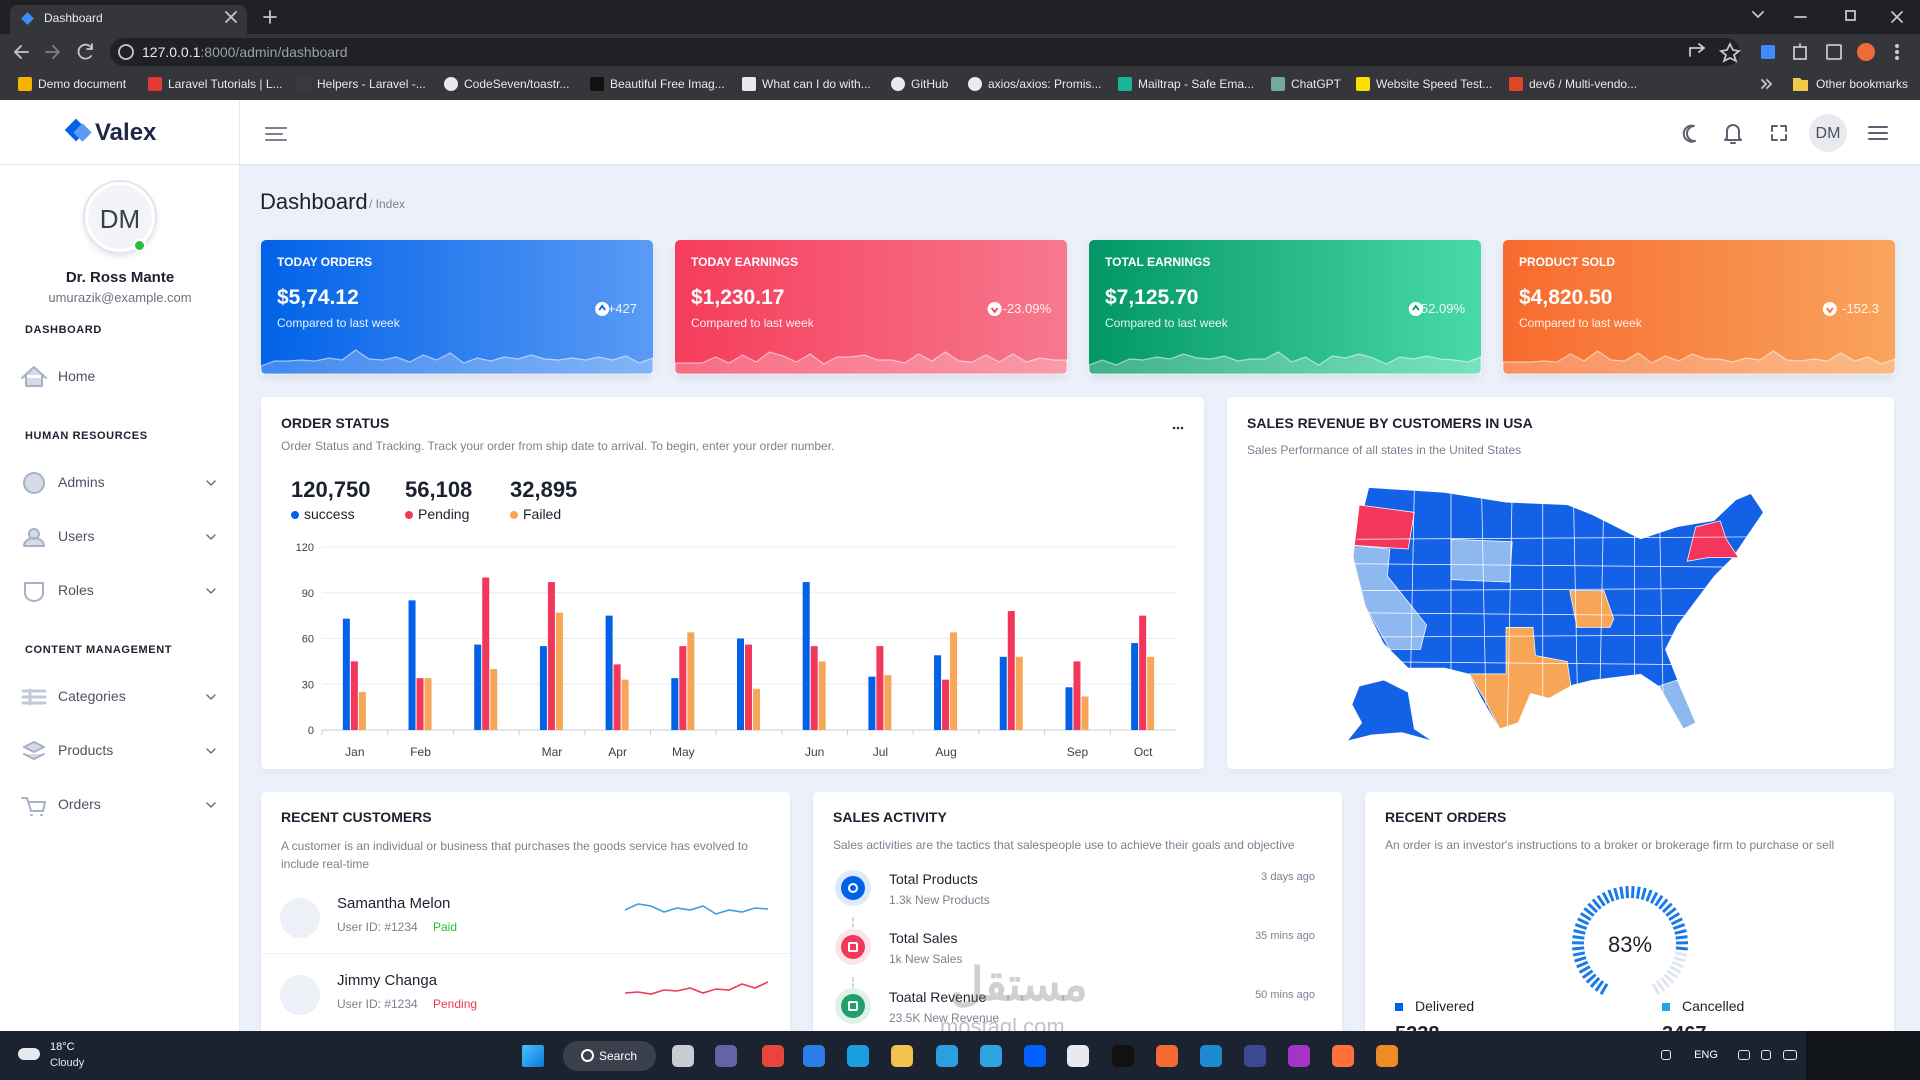  I want to click on nav-item: Users, so click(76, 536).